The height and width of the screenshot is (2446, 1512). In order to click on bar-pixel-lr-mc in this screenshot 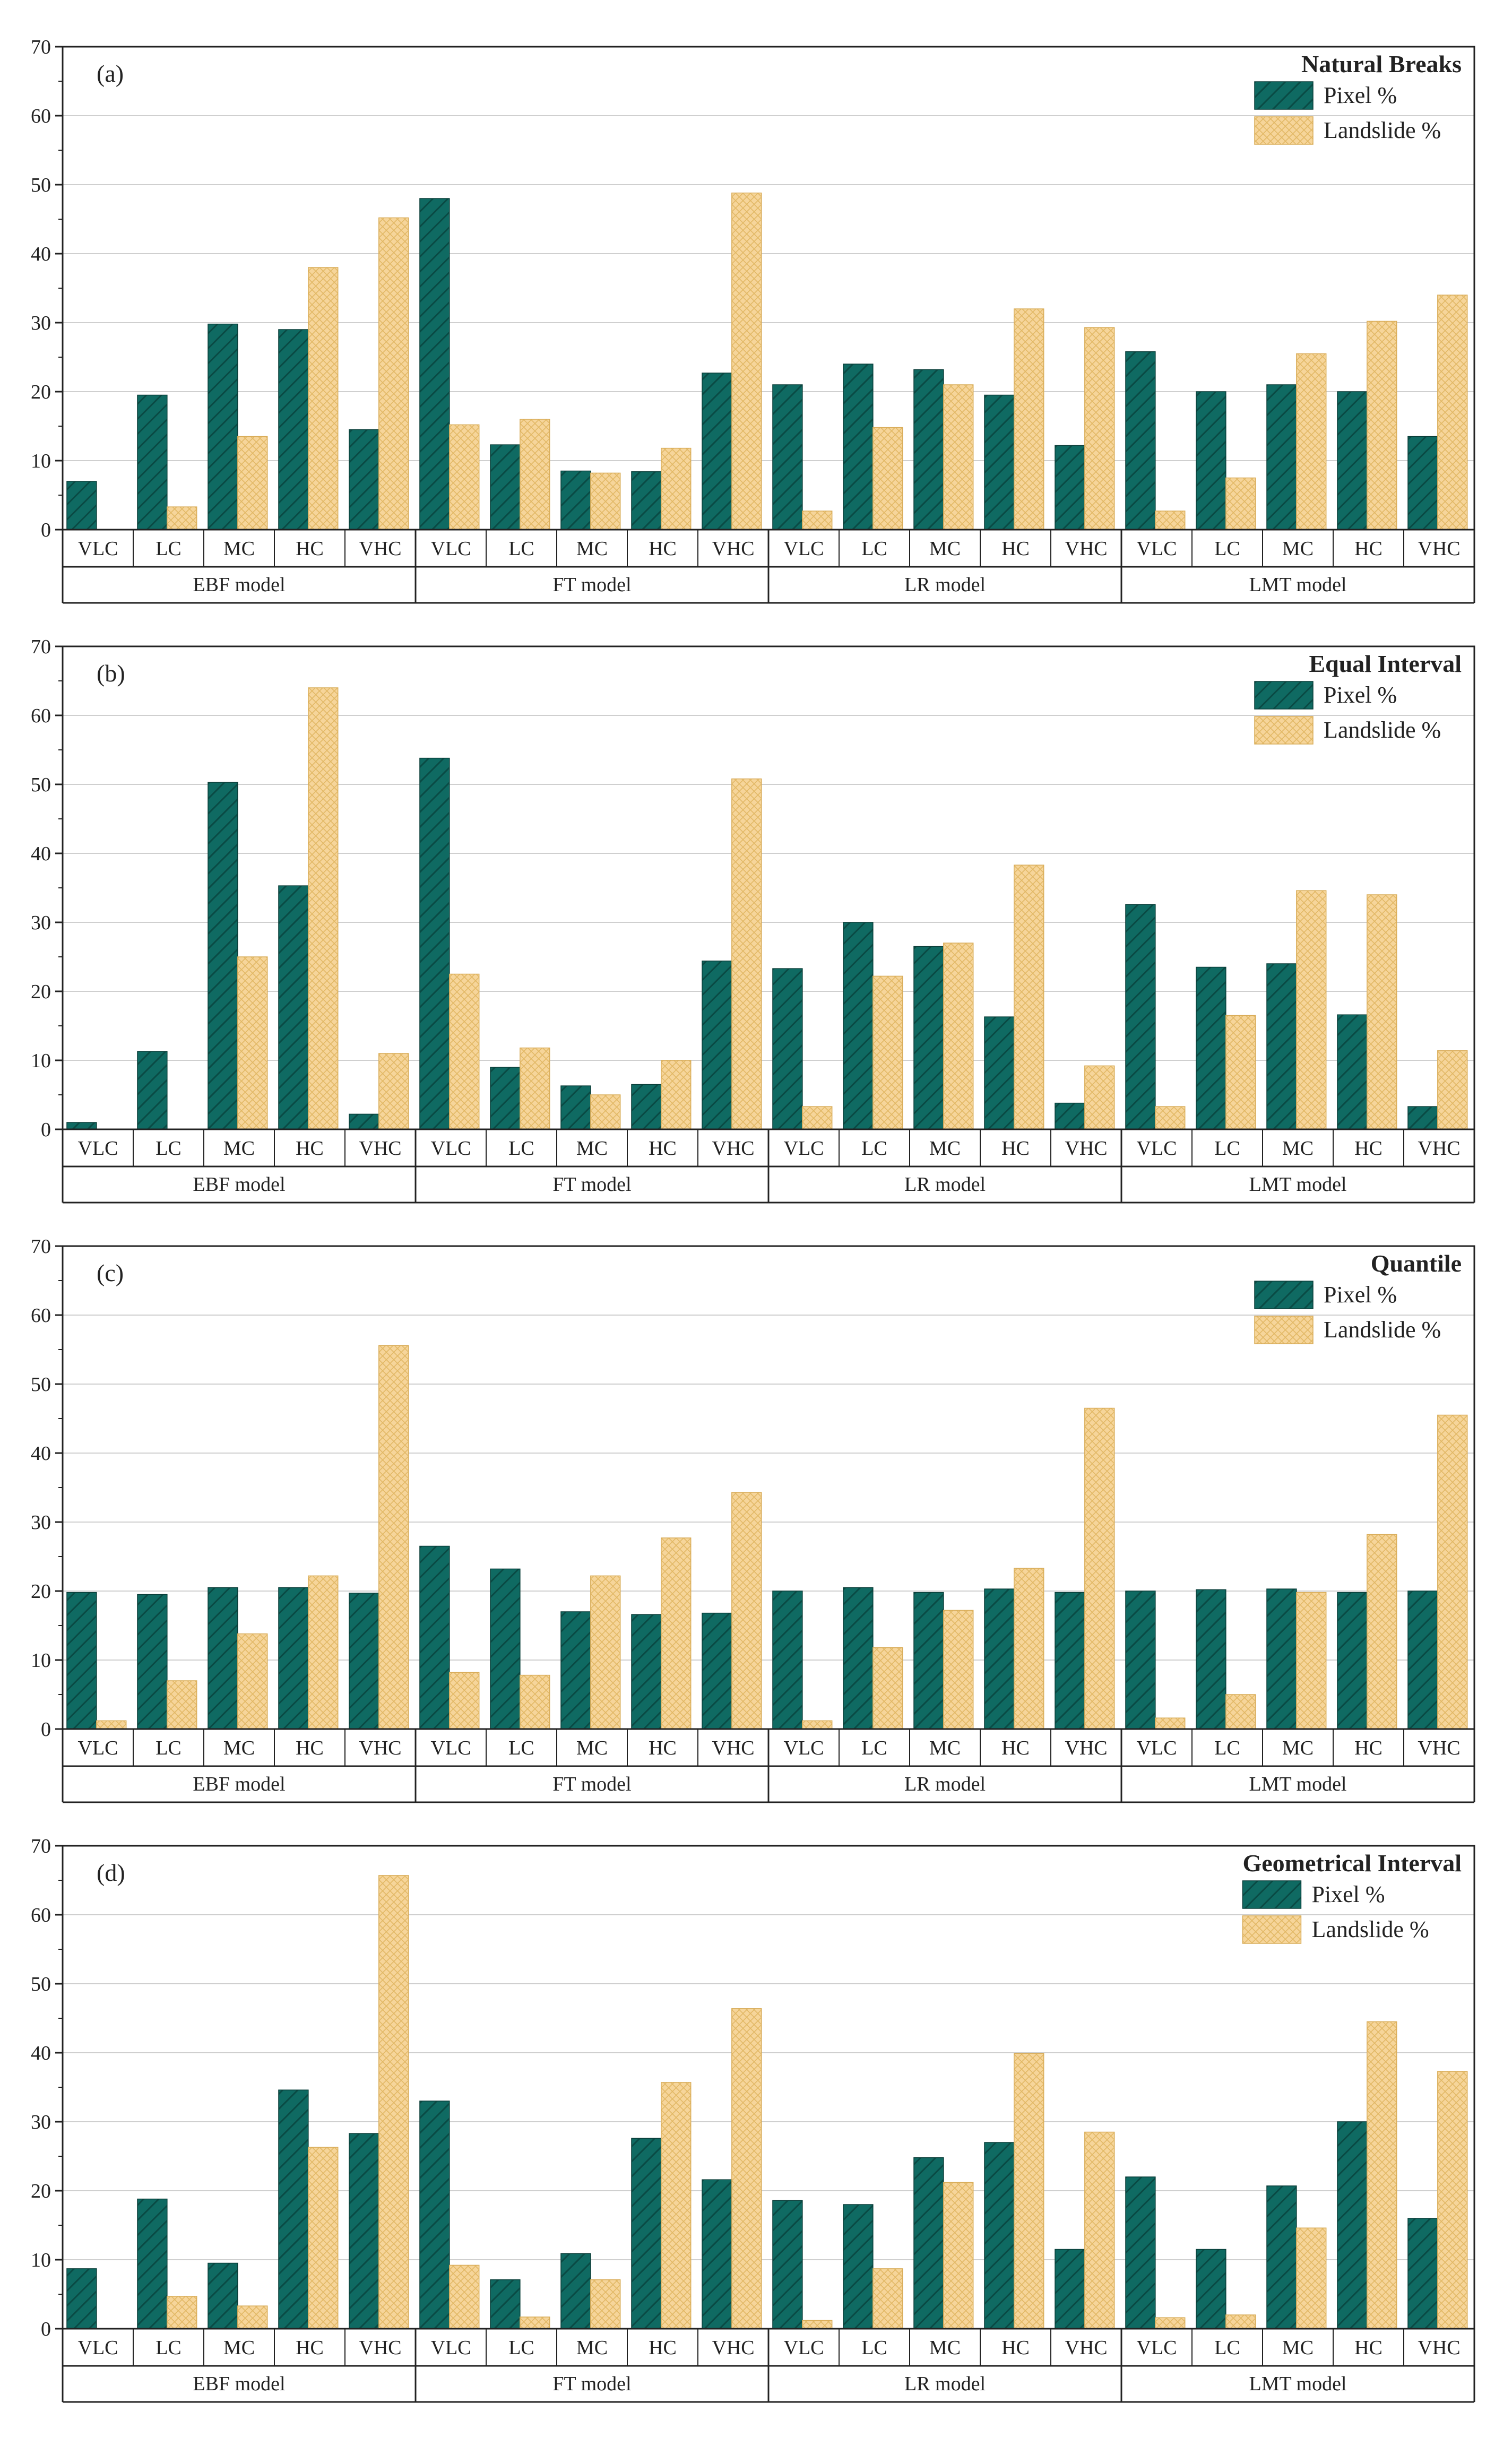, I will do `click(928, 1661)`.